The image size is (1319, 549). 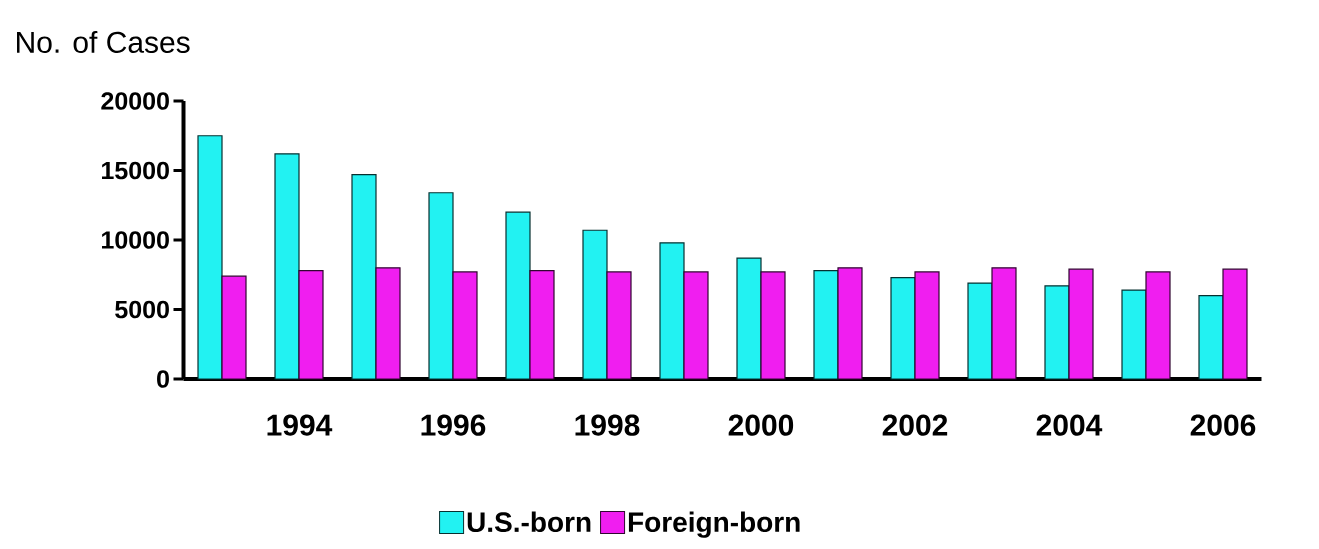 What do you see at coordinates (142, 309) in the screenshot?
I see `y-tick-label: 5000` at bounding box center [142, 309].